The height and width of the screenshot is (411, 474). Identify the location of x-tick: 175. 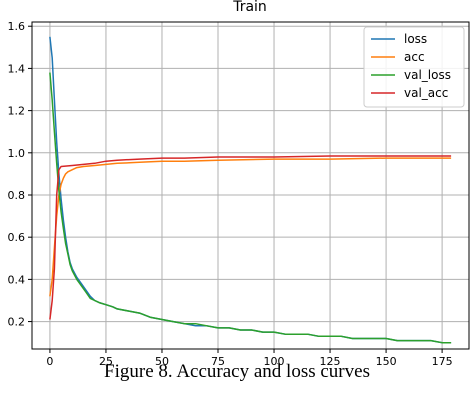
(442, 358).